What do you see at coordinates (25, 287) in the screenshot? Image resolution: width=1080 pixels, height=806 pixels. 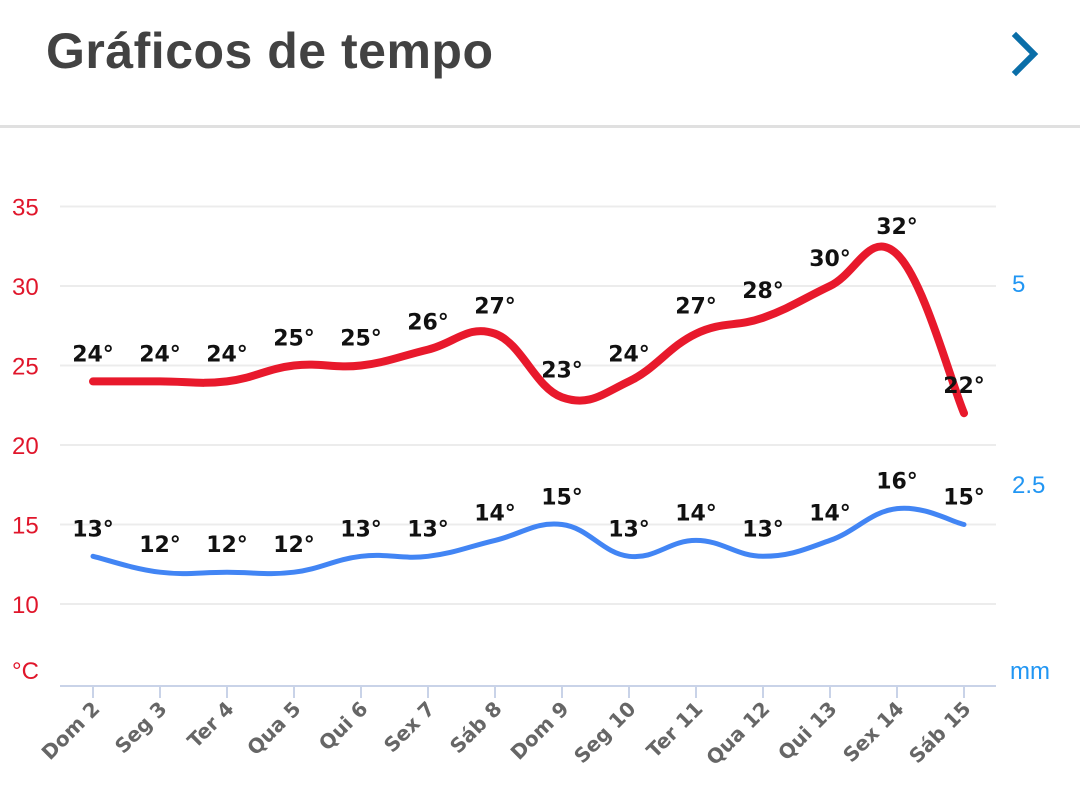 I see `y-tick-label: 30` at bounding box center [25, 287].